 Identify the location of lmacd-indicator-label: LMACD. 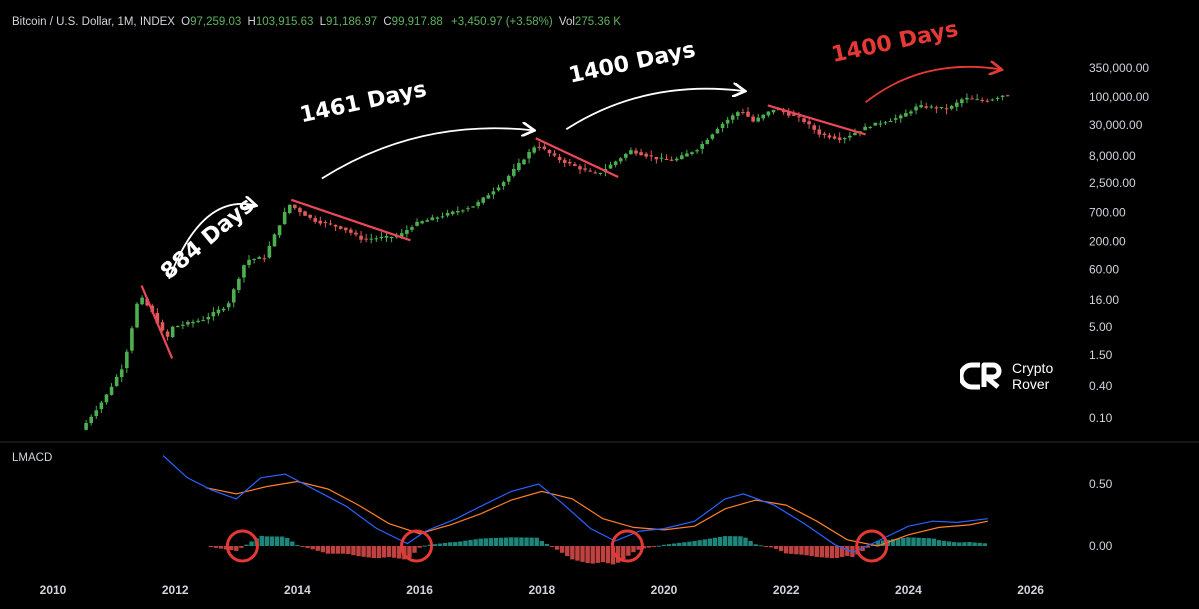
(32, 458).